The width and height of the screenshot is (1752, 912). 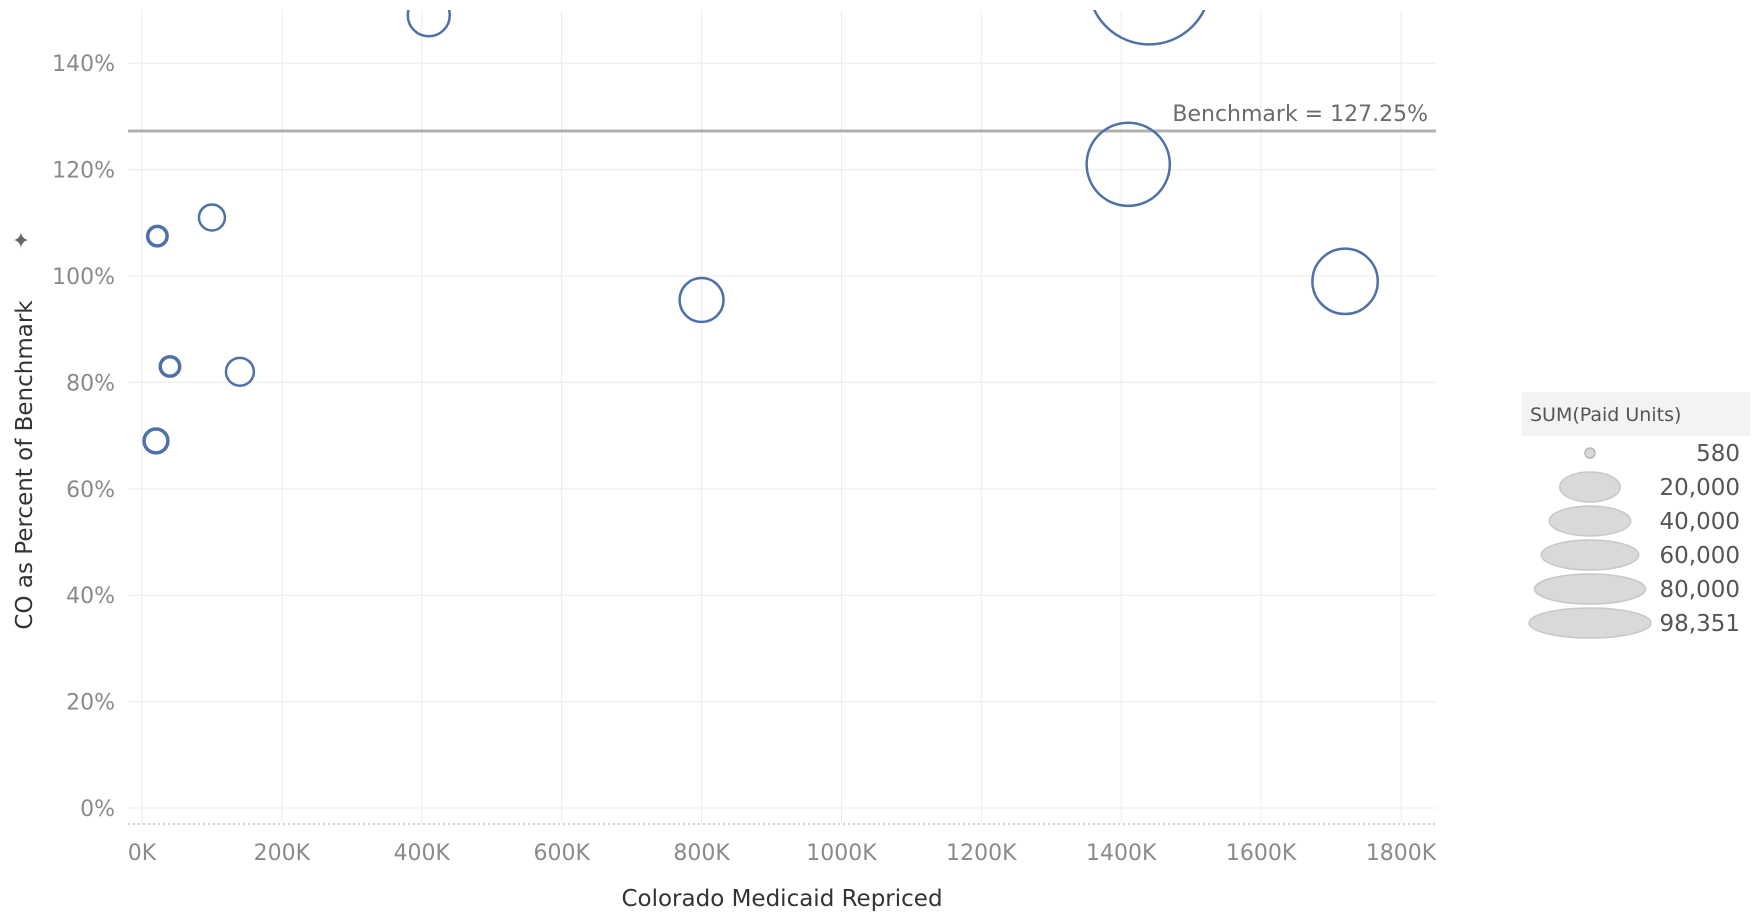 I want to click on legend-size-label: 60,000, so click(x=1700, y=556).